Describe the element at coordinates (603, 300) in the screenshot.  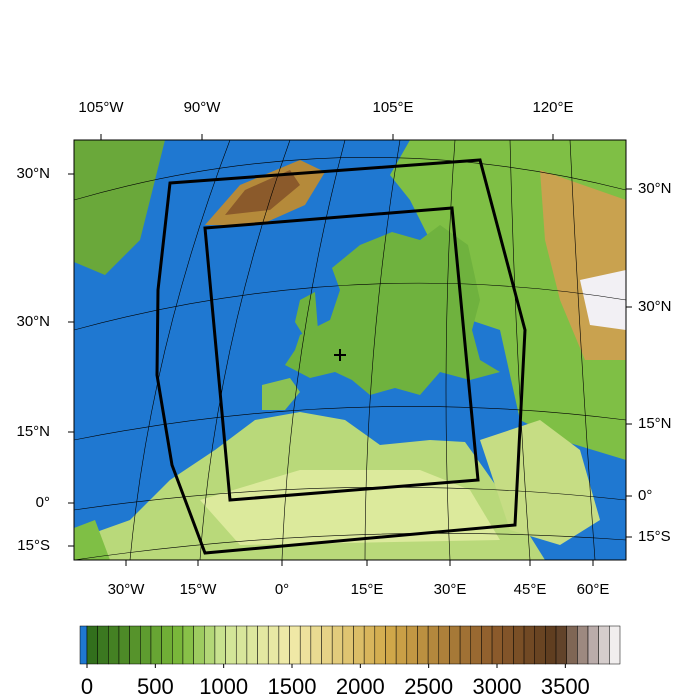
I see `land-snow` at that location.